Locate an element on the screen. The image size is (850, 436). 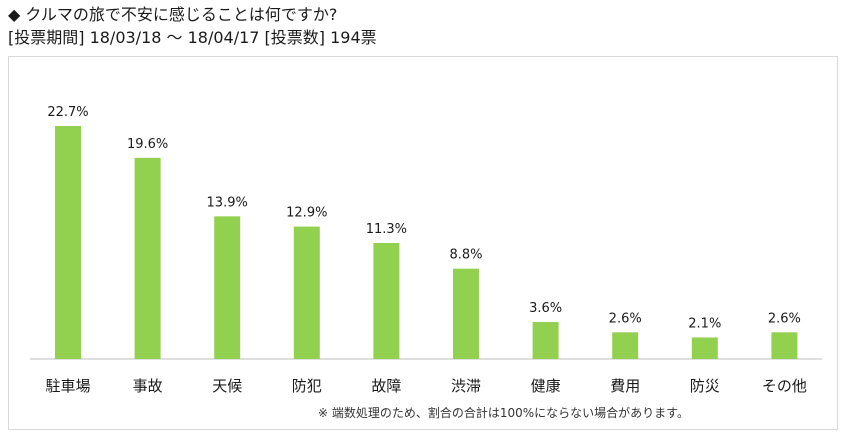
footnote: ※ 端数処理のため、割合の合計は100%にならない場合があります。 is located at coordinates (503, 413).